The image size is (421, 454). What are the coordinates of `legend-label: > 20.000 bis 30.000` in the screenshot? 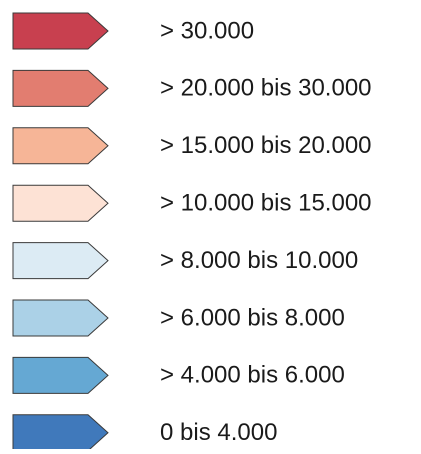 It's located at (266, 88).